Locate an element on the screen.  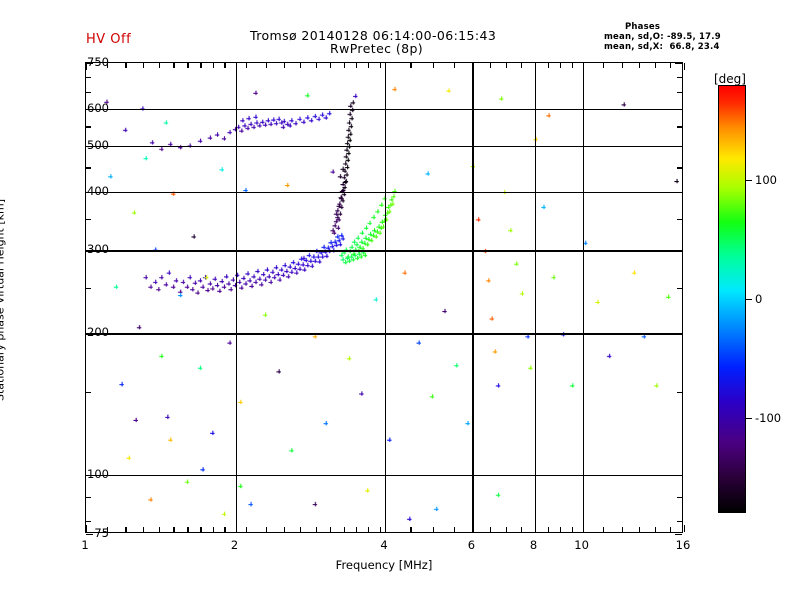
y-tick-label: 400 is located at coordinates (98, 190).